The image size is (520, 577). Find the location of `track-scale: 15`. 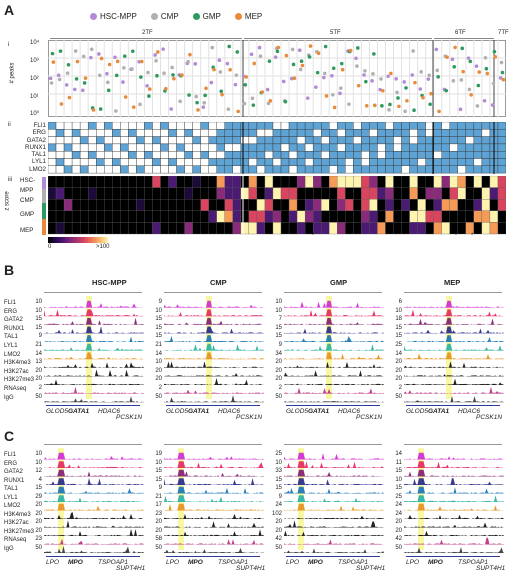

track-scale: 15 is located at coordinates (158, 479).